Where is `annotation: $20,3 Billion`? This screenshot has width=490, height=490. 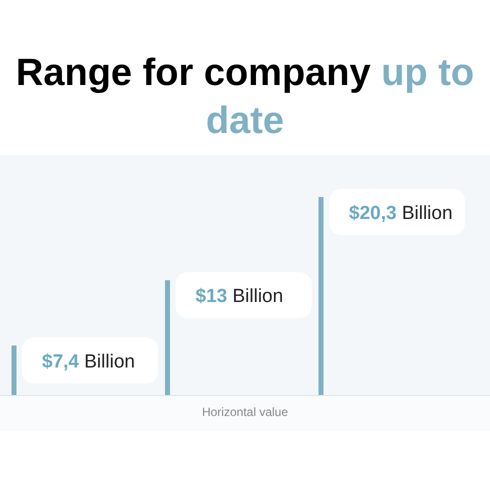
annotation: $20,3 Billion is located at coordinates (401, 213).